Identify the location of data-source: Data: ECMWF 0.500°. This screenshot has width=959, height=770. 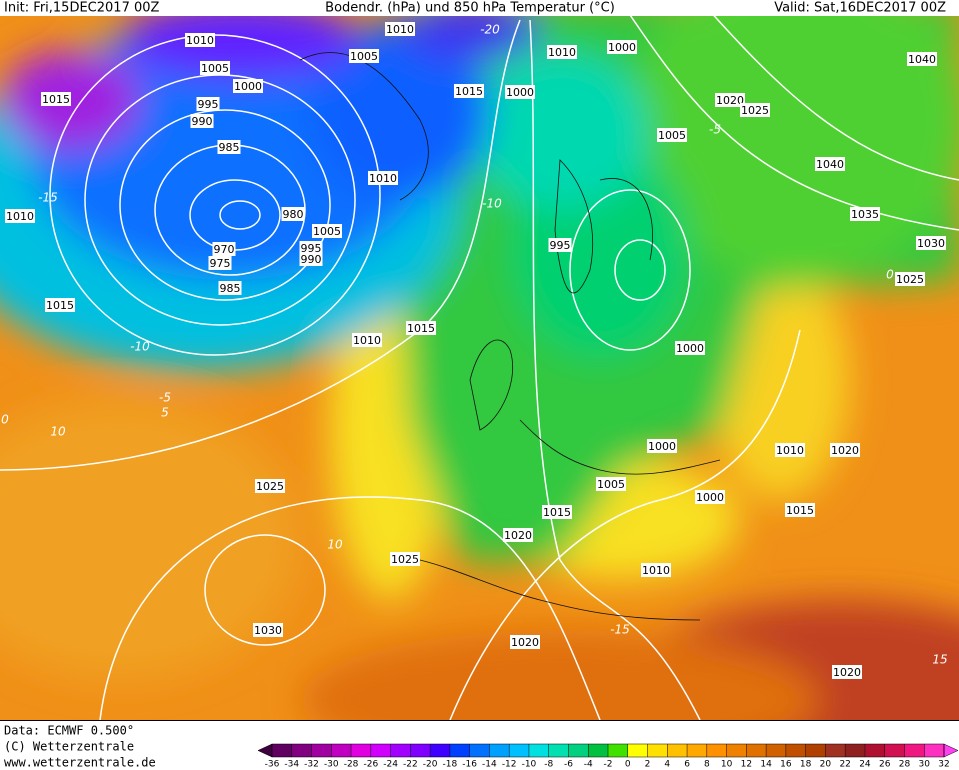
(69, 731).